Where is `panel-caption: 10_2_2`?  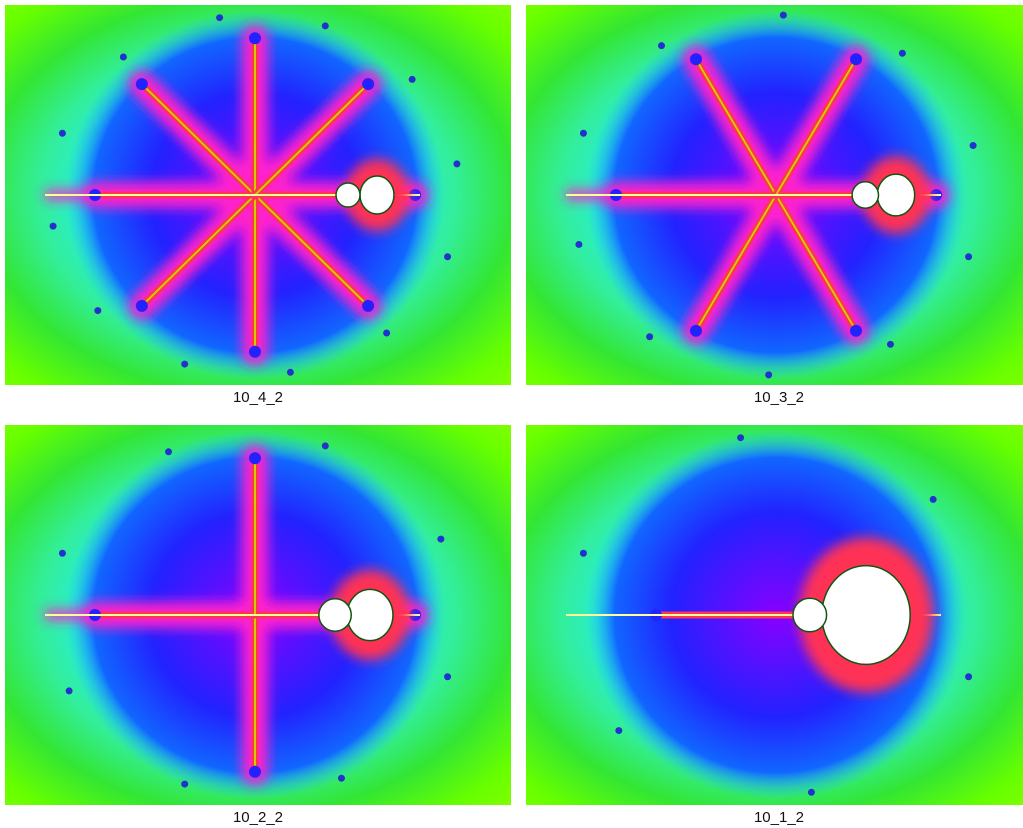
panel-caption: 10_2_2 is located at coordinates (258, 817).